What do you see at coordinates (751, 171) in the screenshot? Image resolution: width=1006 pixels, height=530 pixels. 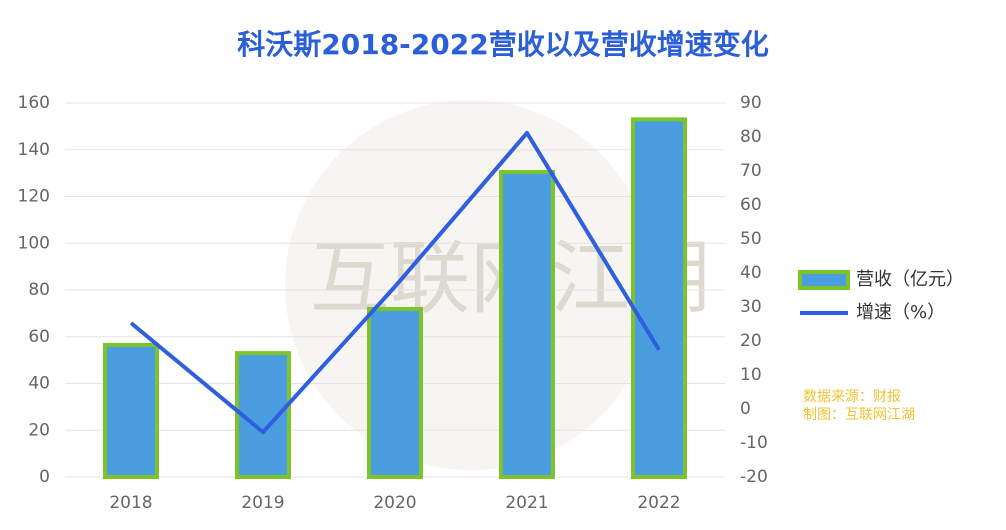 I see `y2-tick-label: 70` at bounding box center [751, 171].